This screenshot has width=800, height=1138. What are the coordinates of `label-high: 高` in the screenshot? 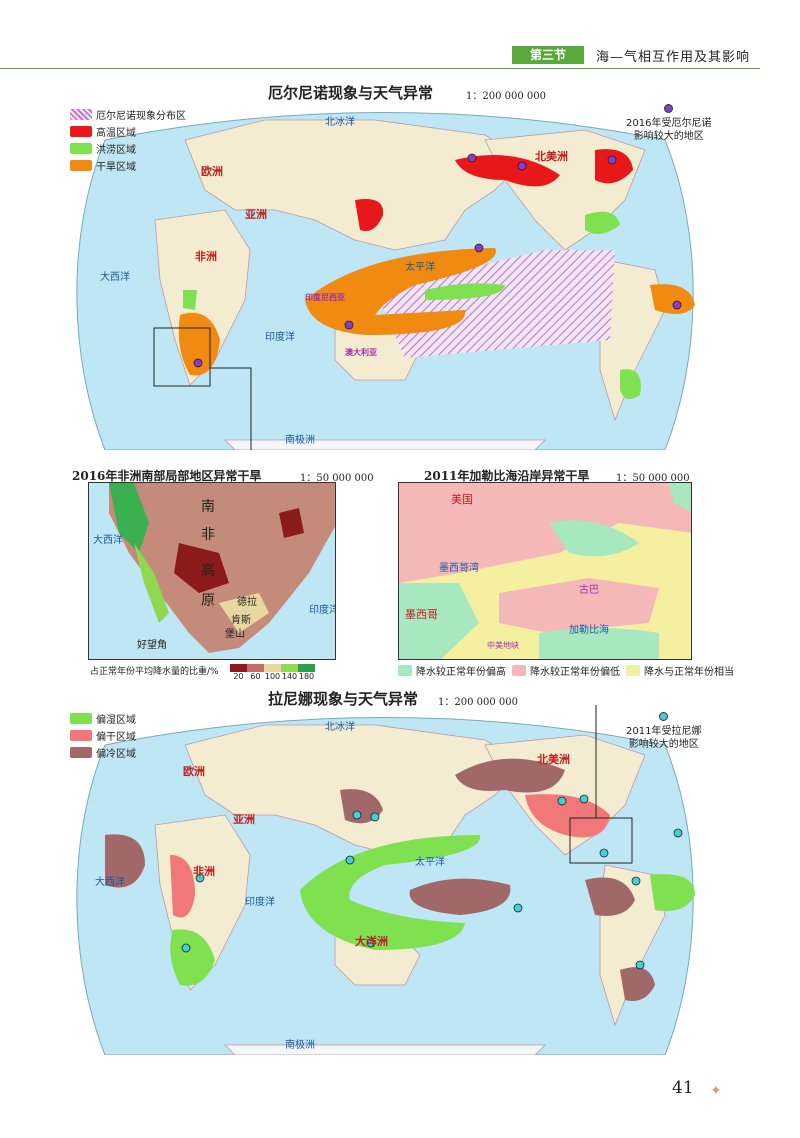 It's located at (208, 570).